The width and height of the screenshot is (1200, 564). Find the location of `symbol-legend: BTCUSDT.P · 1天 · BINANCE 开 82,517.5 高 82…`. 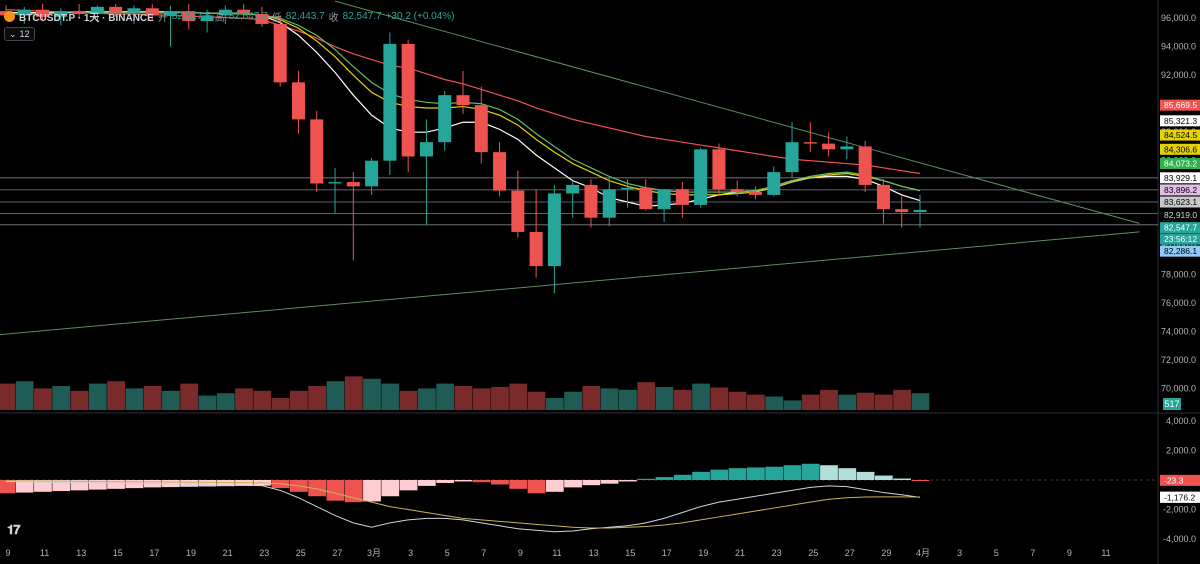

symbol-legend: BTCUSDT.P · 1天 · BINANCE 开 82,517.5 高 82… is located at coordinates (229, 16).